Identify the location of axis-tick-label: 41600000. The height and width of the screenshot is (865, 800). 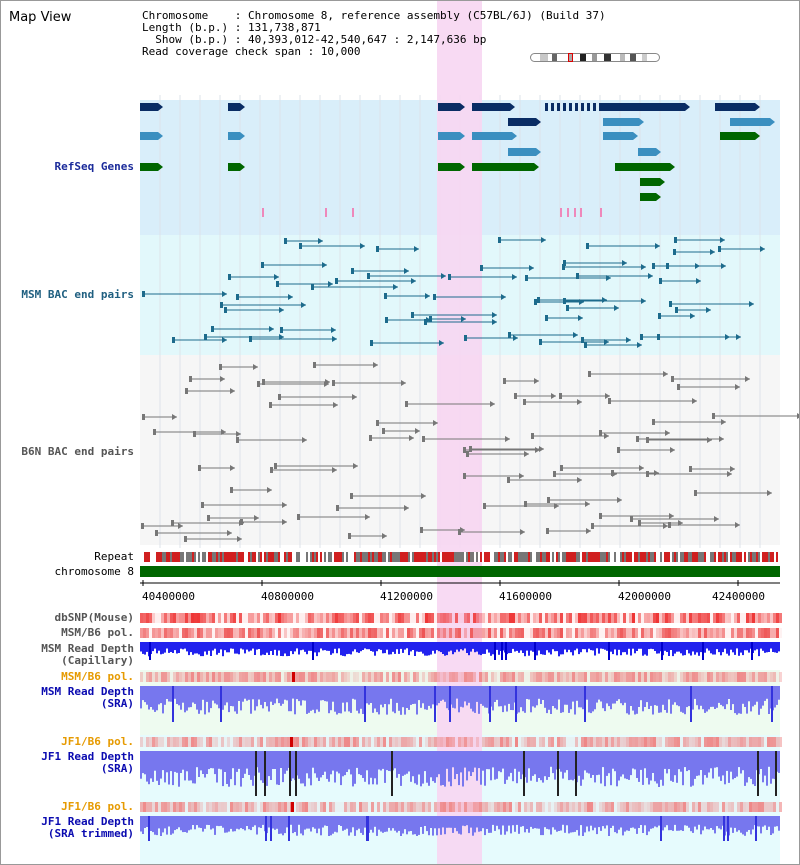
(525, 596).